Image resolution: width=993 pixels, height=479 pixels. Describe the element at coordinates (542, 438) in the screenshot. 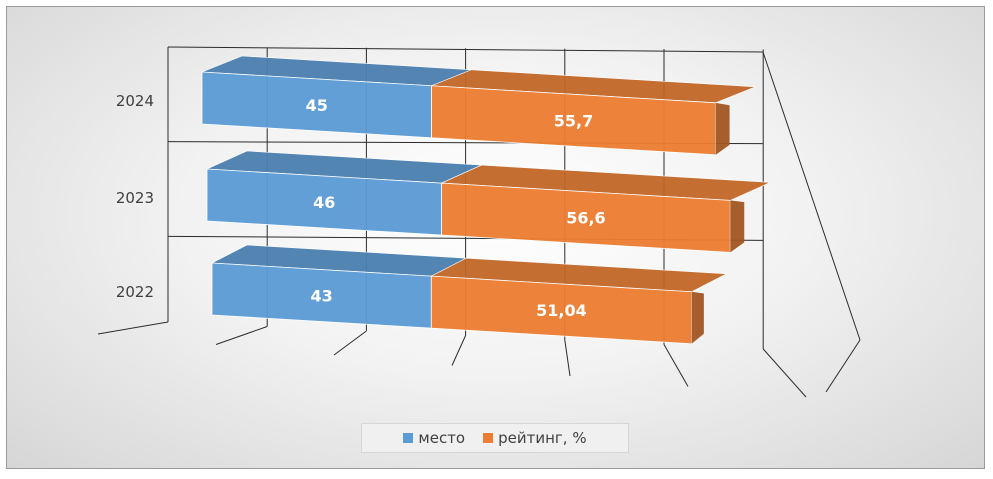

I see `legend-label-reyting: рейтинг, %` at that location.